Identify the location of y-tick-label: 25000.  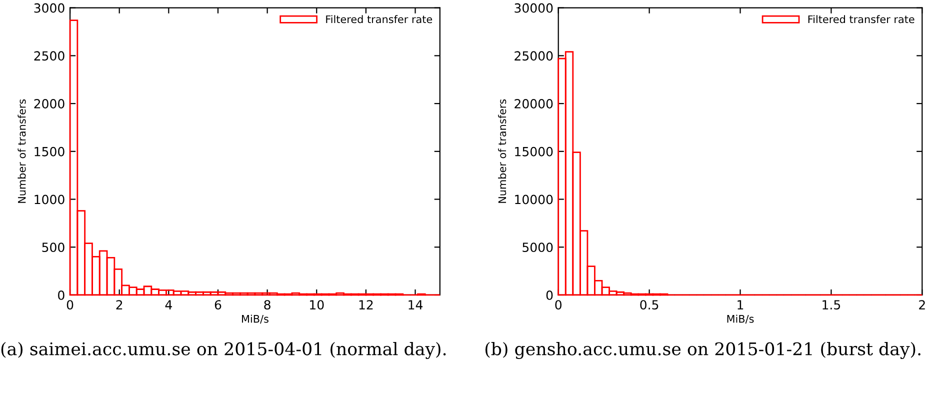
(533, 56).